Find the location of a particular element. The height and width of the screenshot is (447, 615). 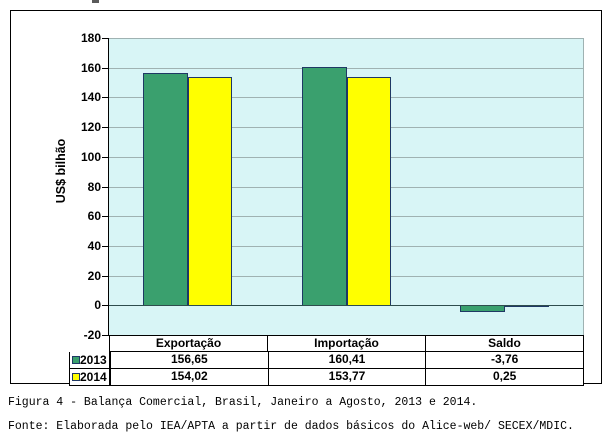

y-tick-label-120: 120 is located at coordinates (90, 127).